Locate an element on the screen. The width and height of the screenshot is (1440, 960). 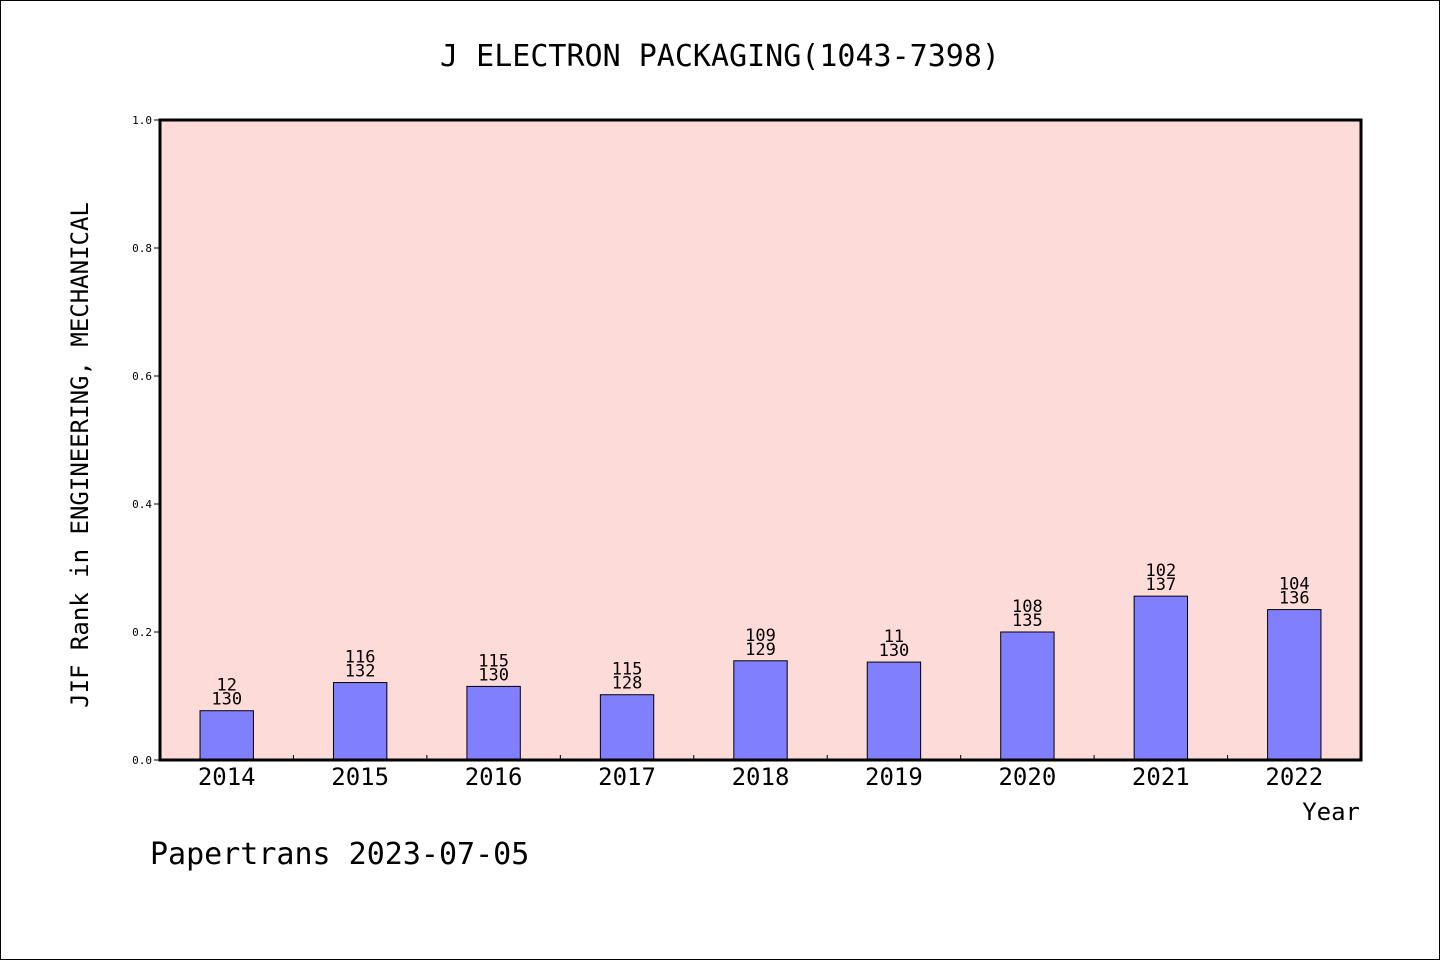
bar-2017 is located at coordinates (627, 727).